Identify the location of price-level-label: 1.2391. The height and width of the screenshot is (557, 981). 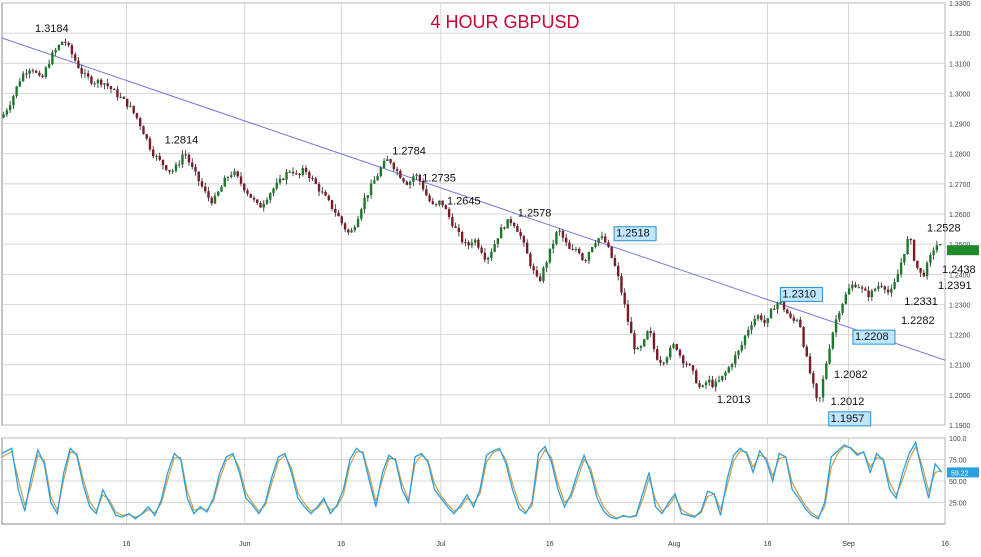
(955, 286).